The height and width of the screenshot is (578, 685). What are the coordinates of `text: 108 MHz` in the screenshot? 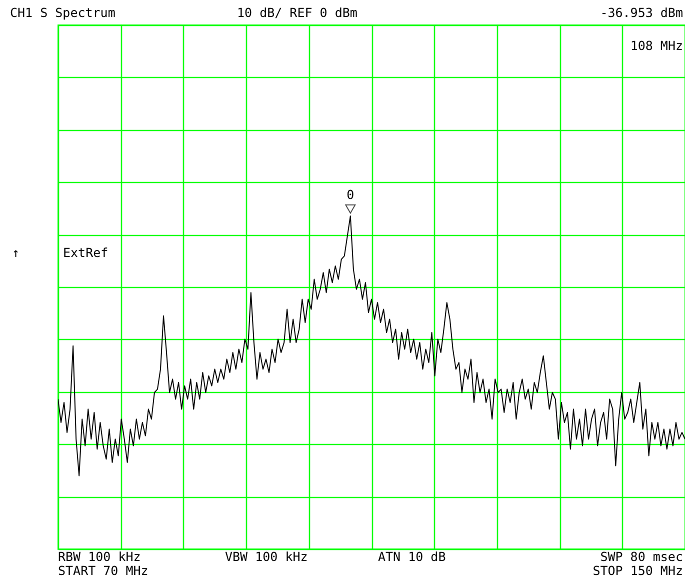 It's located at (656, 45).